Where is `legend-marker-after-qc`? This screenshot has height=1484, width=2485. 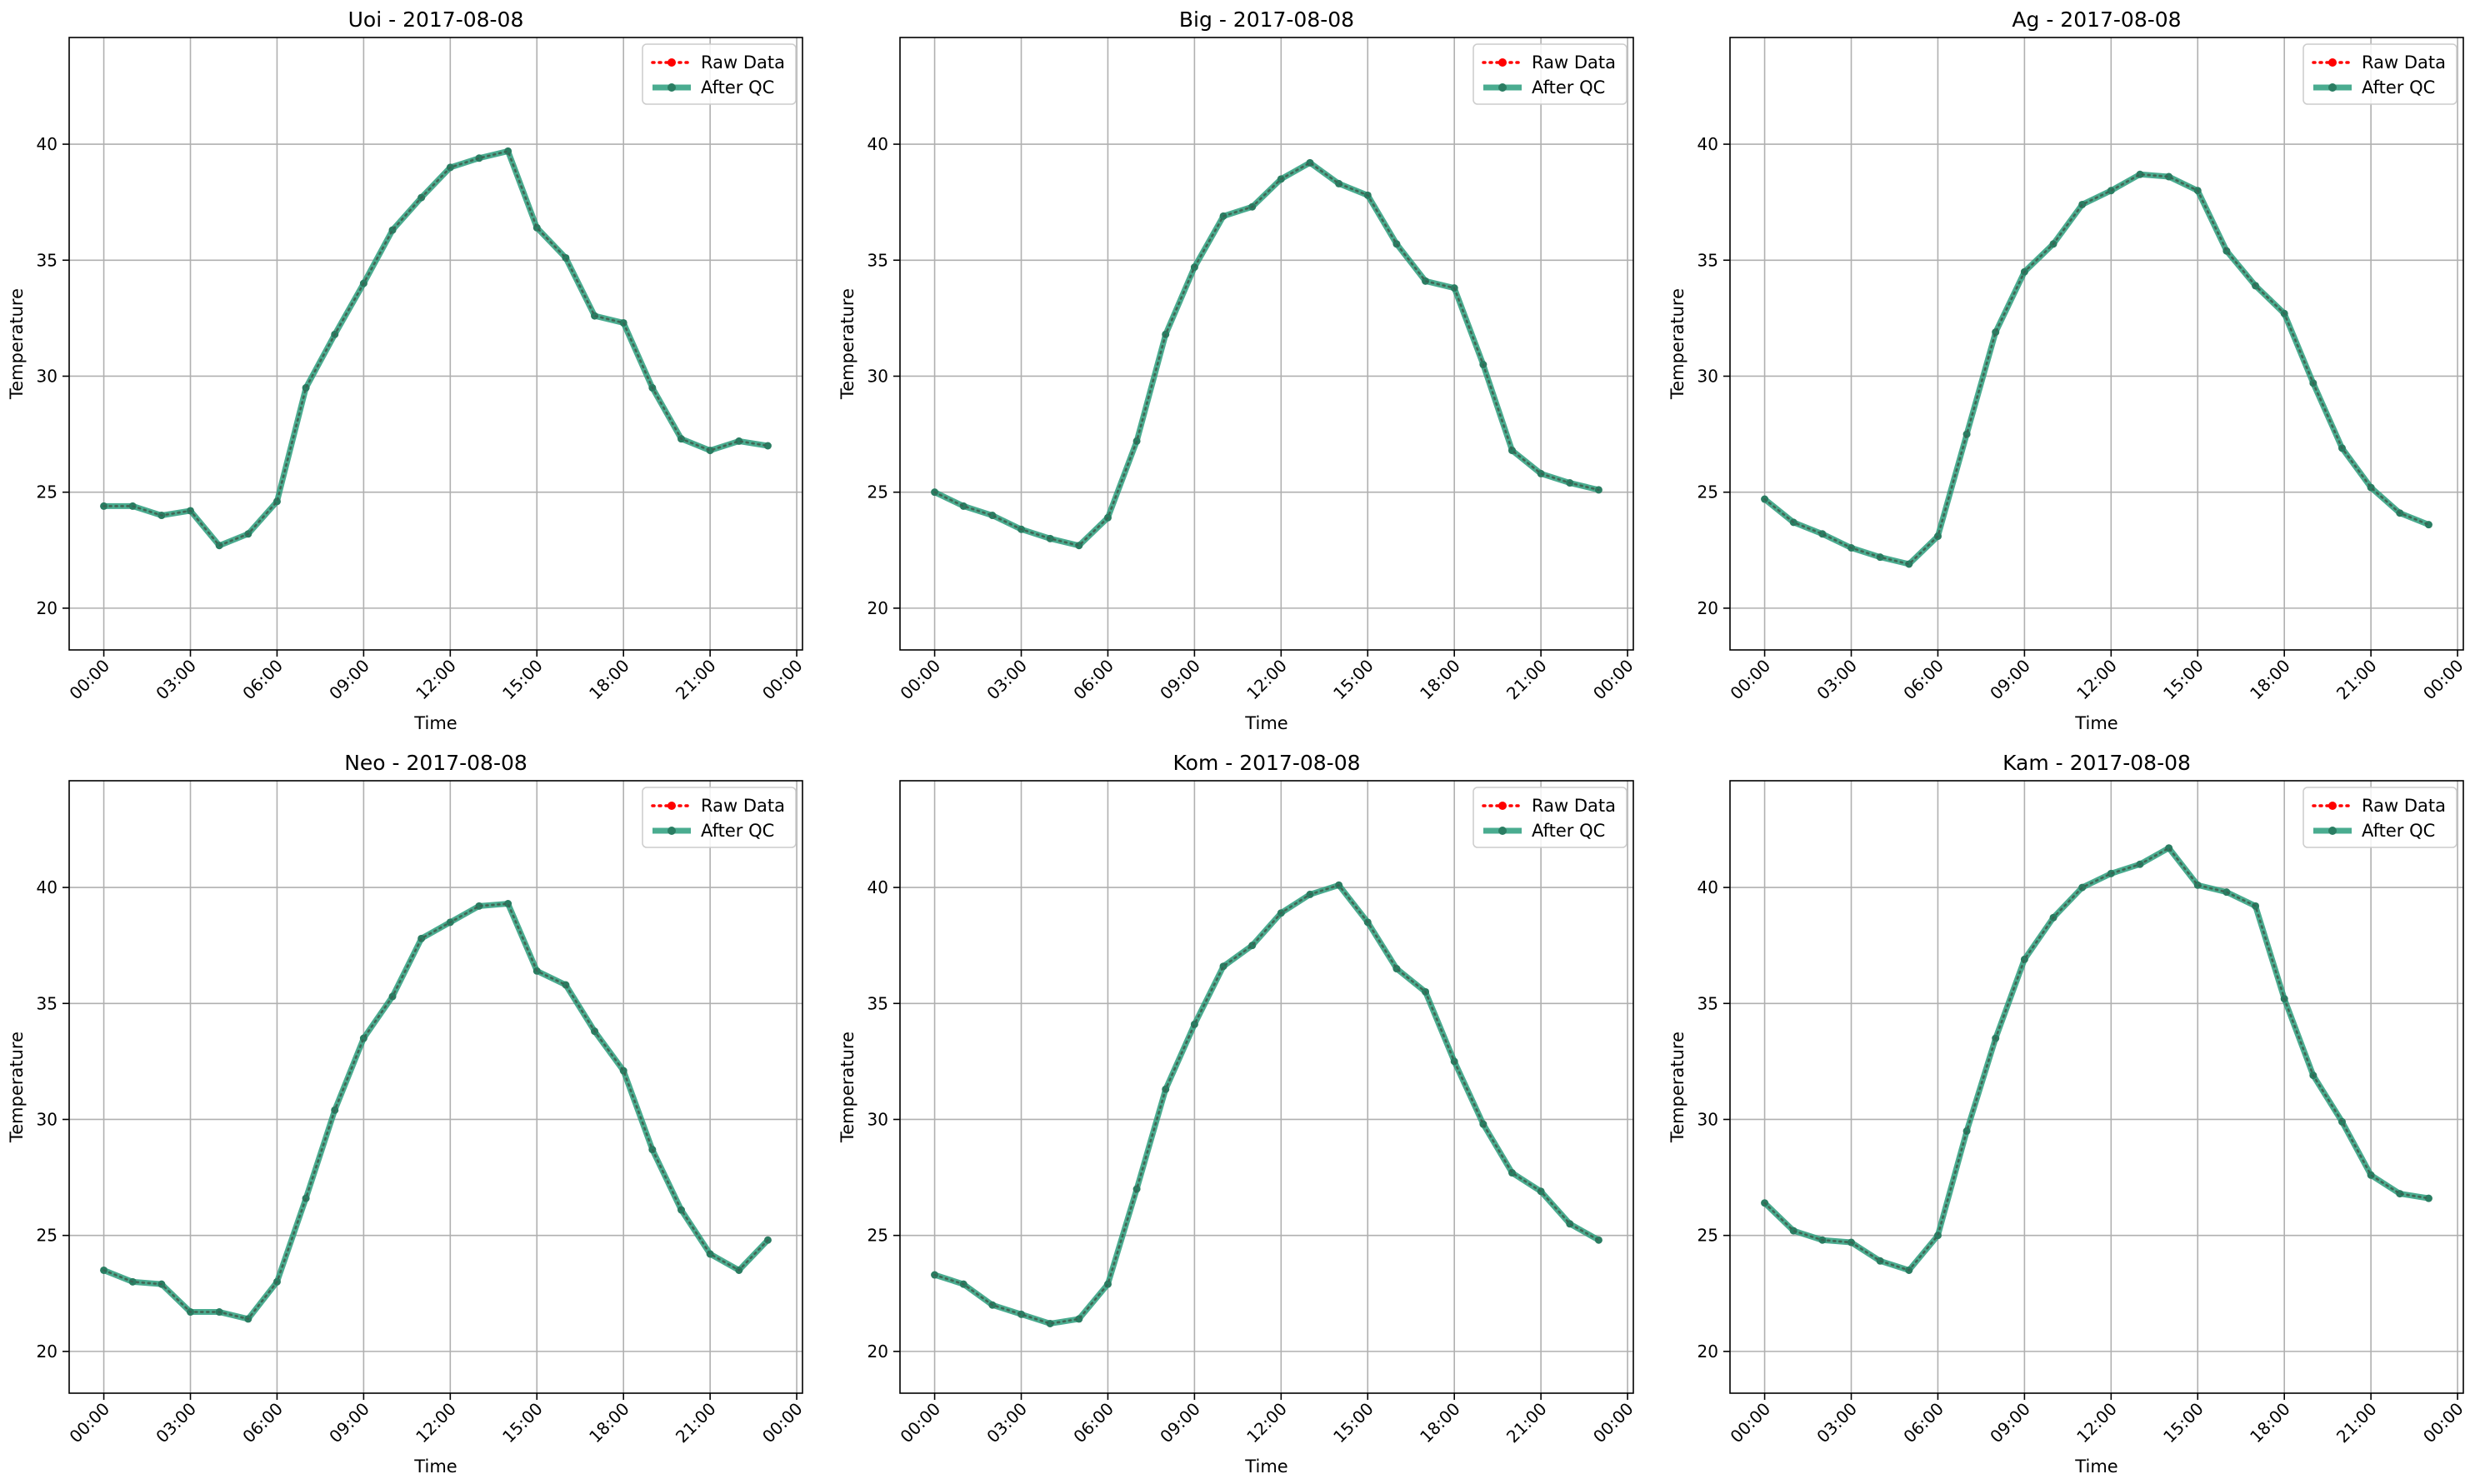
legend-marker-after-qc is located at coordinates (672, 87).